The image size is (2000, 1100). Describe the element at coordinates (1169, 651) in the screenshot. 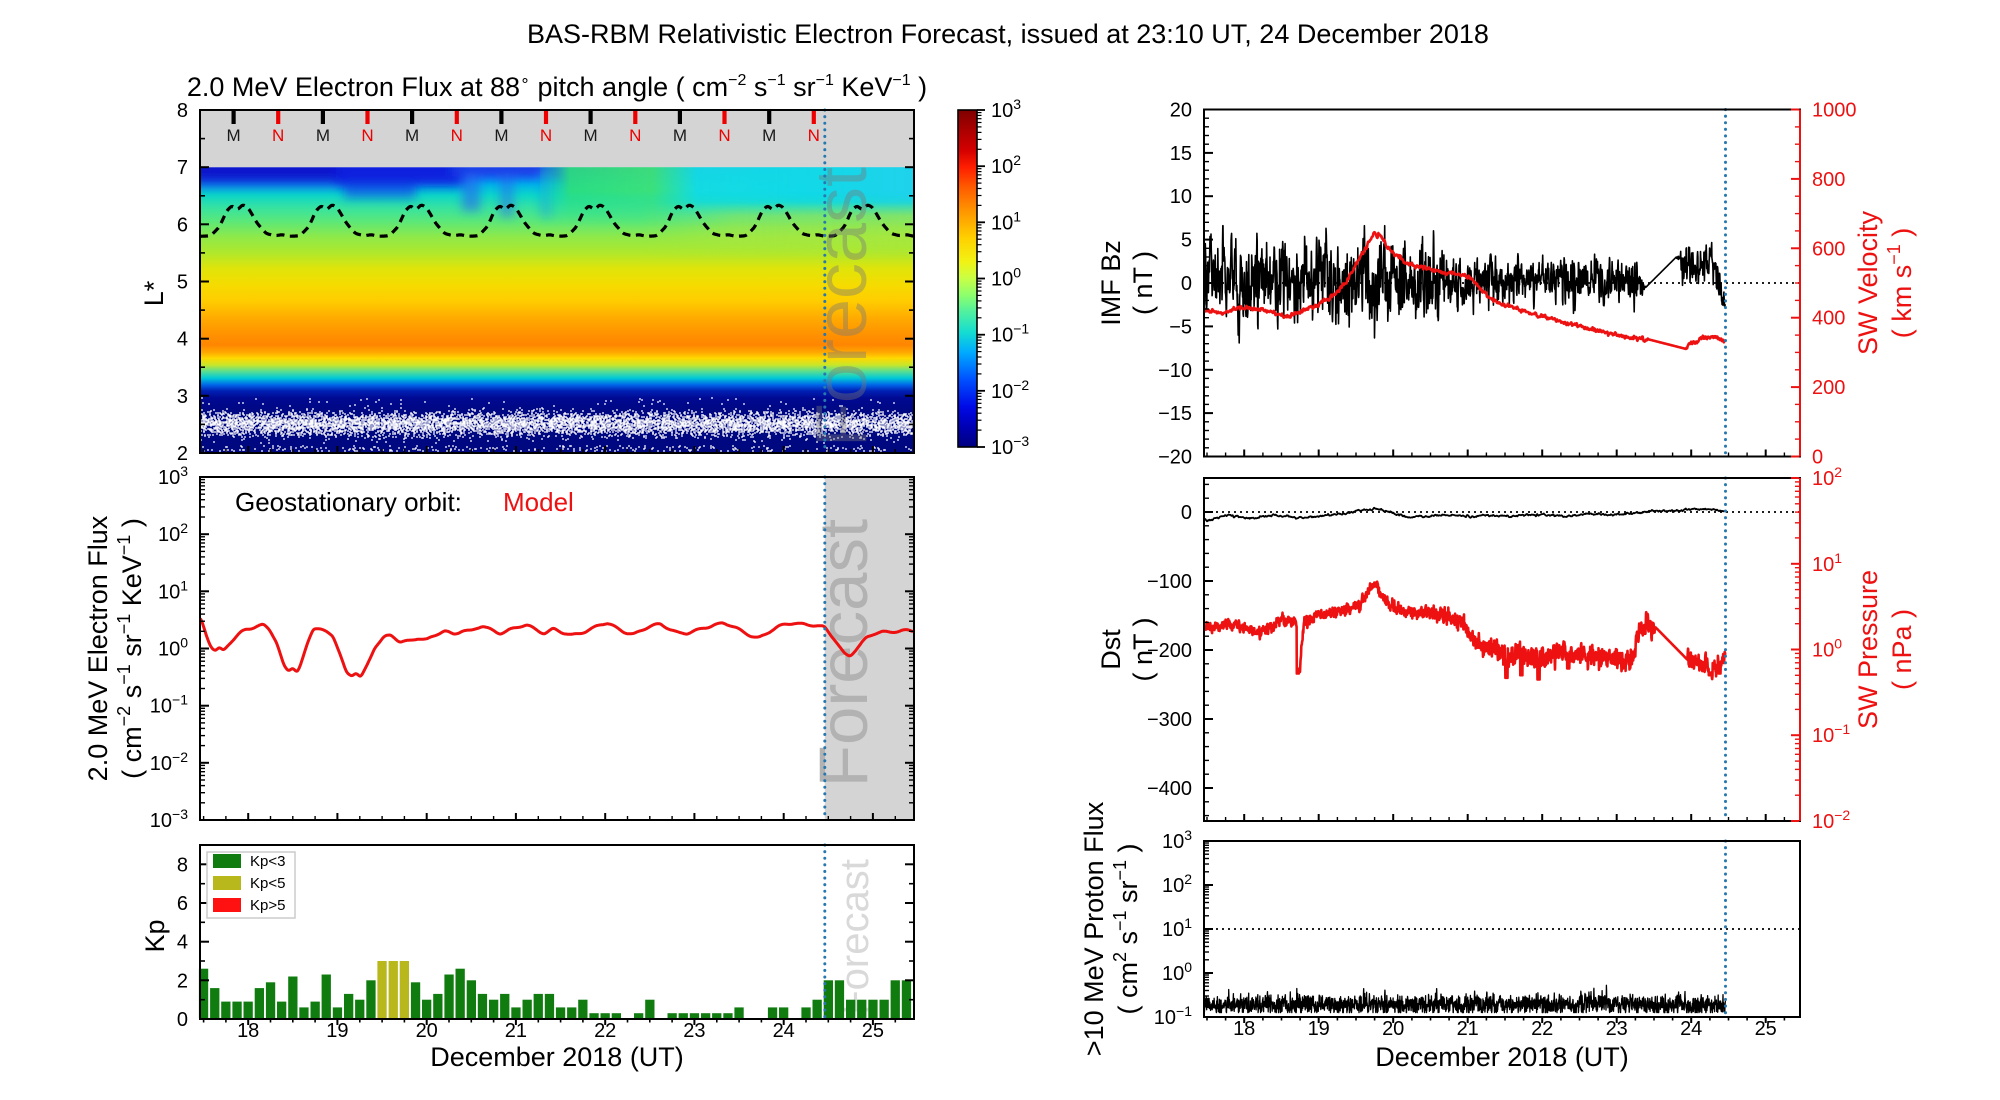

I see `svg-text: −200` at that location.